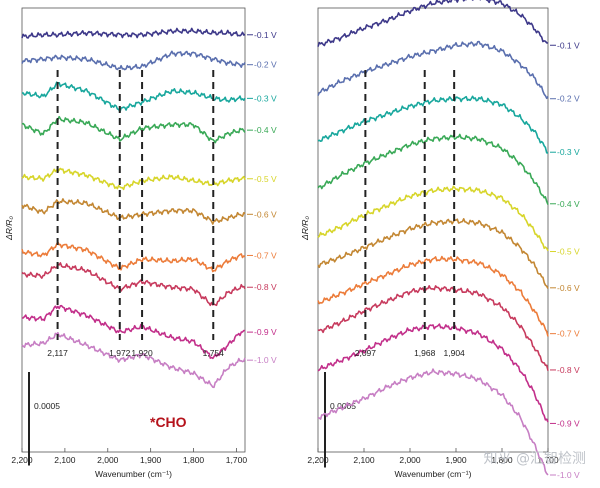 The width and height of the screenshot is (600, 488). Describe the element at coordinates (142, 353) in the screenshot. I see `peak-label: 1,920` at that location.